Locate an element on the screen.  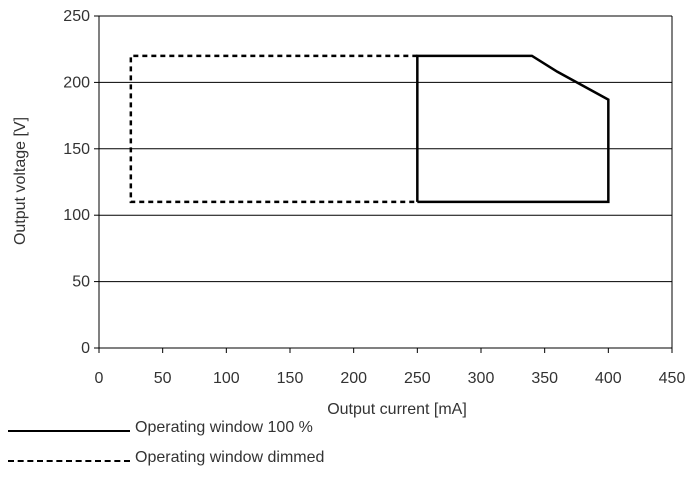
x-tick-label-150: 150 is located at coordinates (290, 378).